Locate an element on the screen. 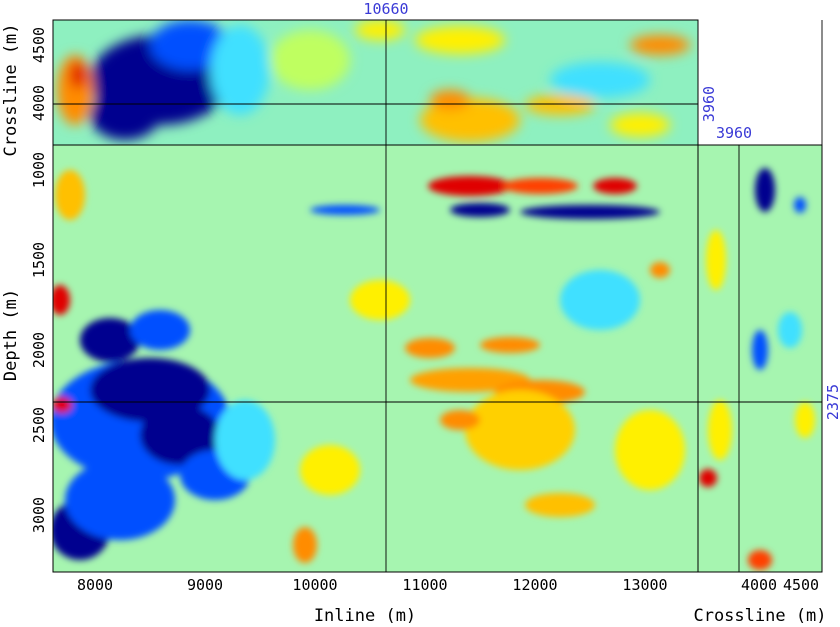  crossline-tick: 4500 is located at coordinates (801, 585).